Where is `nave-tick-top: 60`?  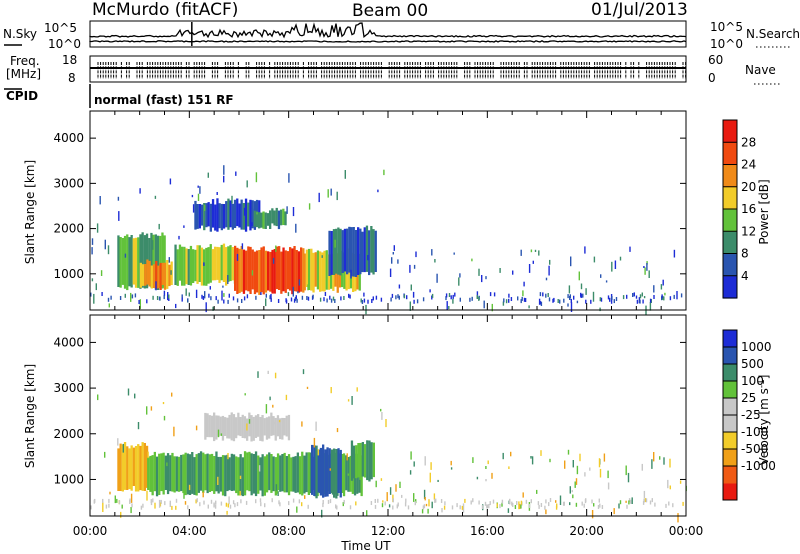
nave-tick-top: 60 is located at coordinates (715, 60).